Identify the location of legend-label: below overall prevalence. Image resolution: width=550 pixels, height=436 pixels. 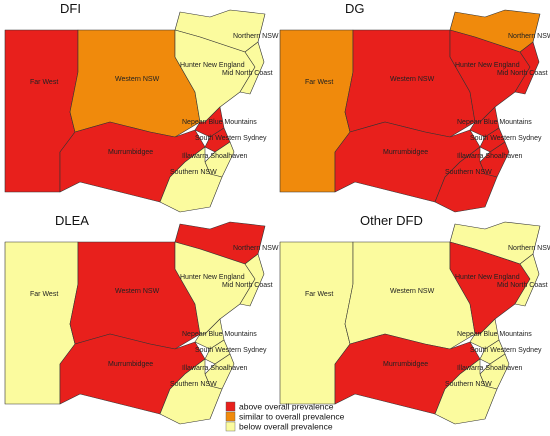
(286, 426).